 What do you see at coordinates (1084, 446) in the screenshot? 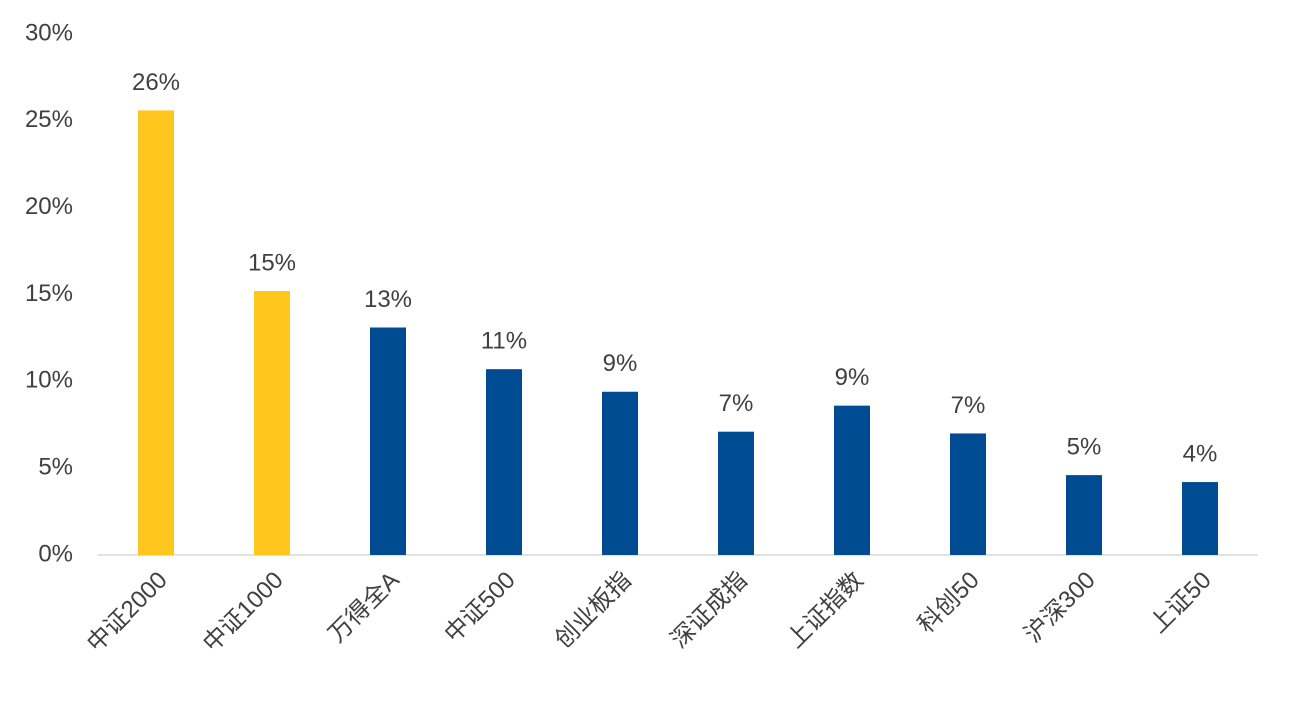
I see `value-label: 5%` at bounding box center [1084, 446].